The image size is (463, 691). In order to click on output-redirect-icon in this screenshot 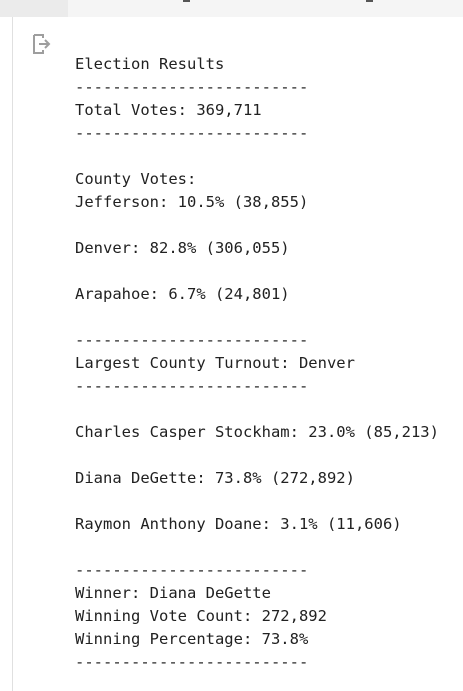, I will do `click(42, 44)`.